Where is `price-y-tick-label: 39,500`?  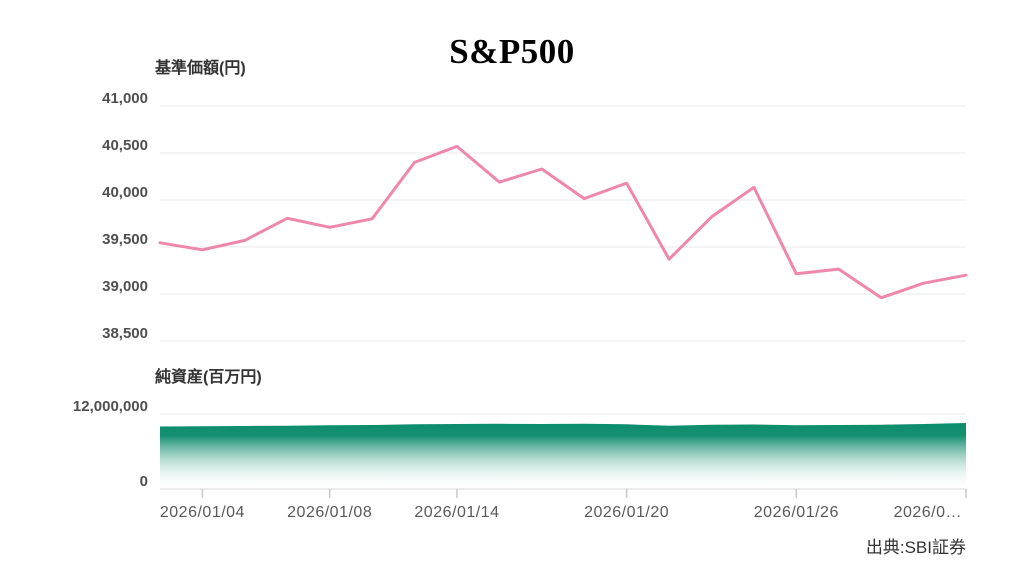 price-y-tick-label: 39,500 is located at coordinates (125, 239).